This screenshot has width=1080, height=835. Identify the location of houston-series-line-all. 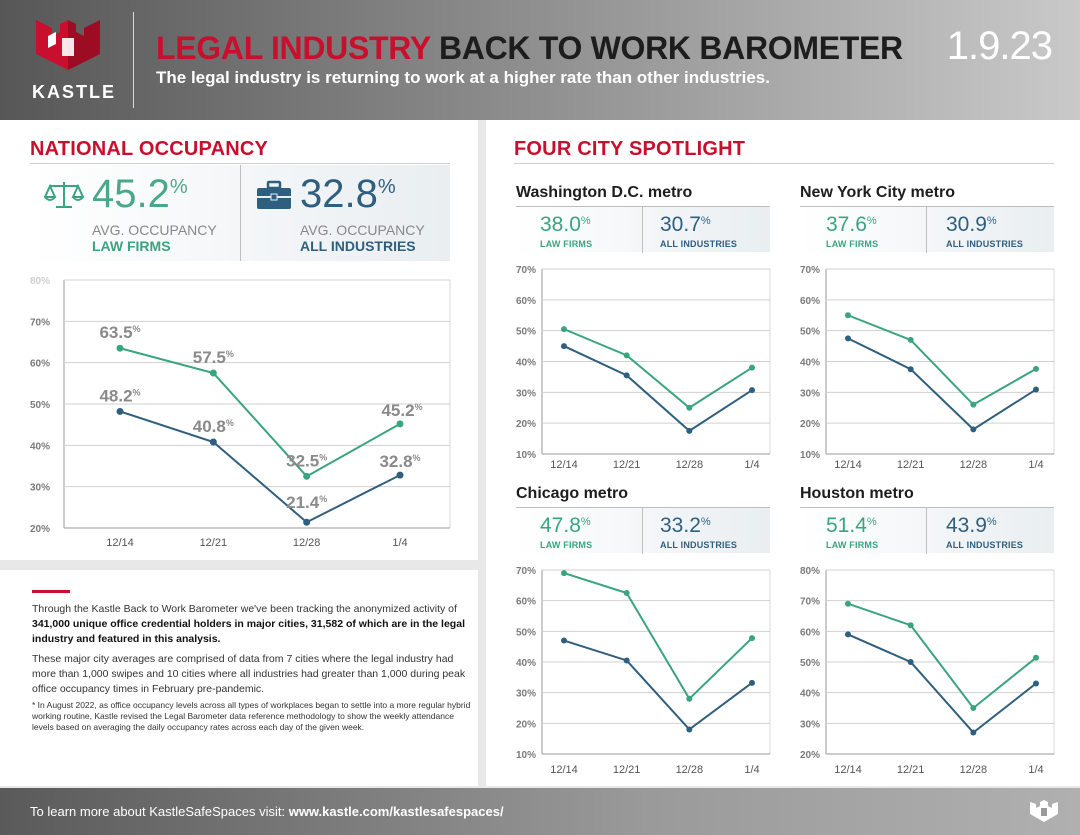
(942, 683).